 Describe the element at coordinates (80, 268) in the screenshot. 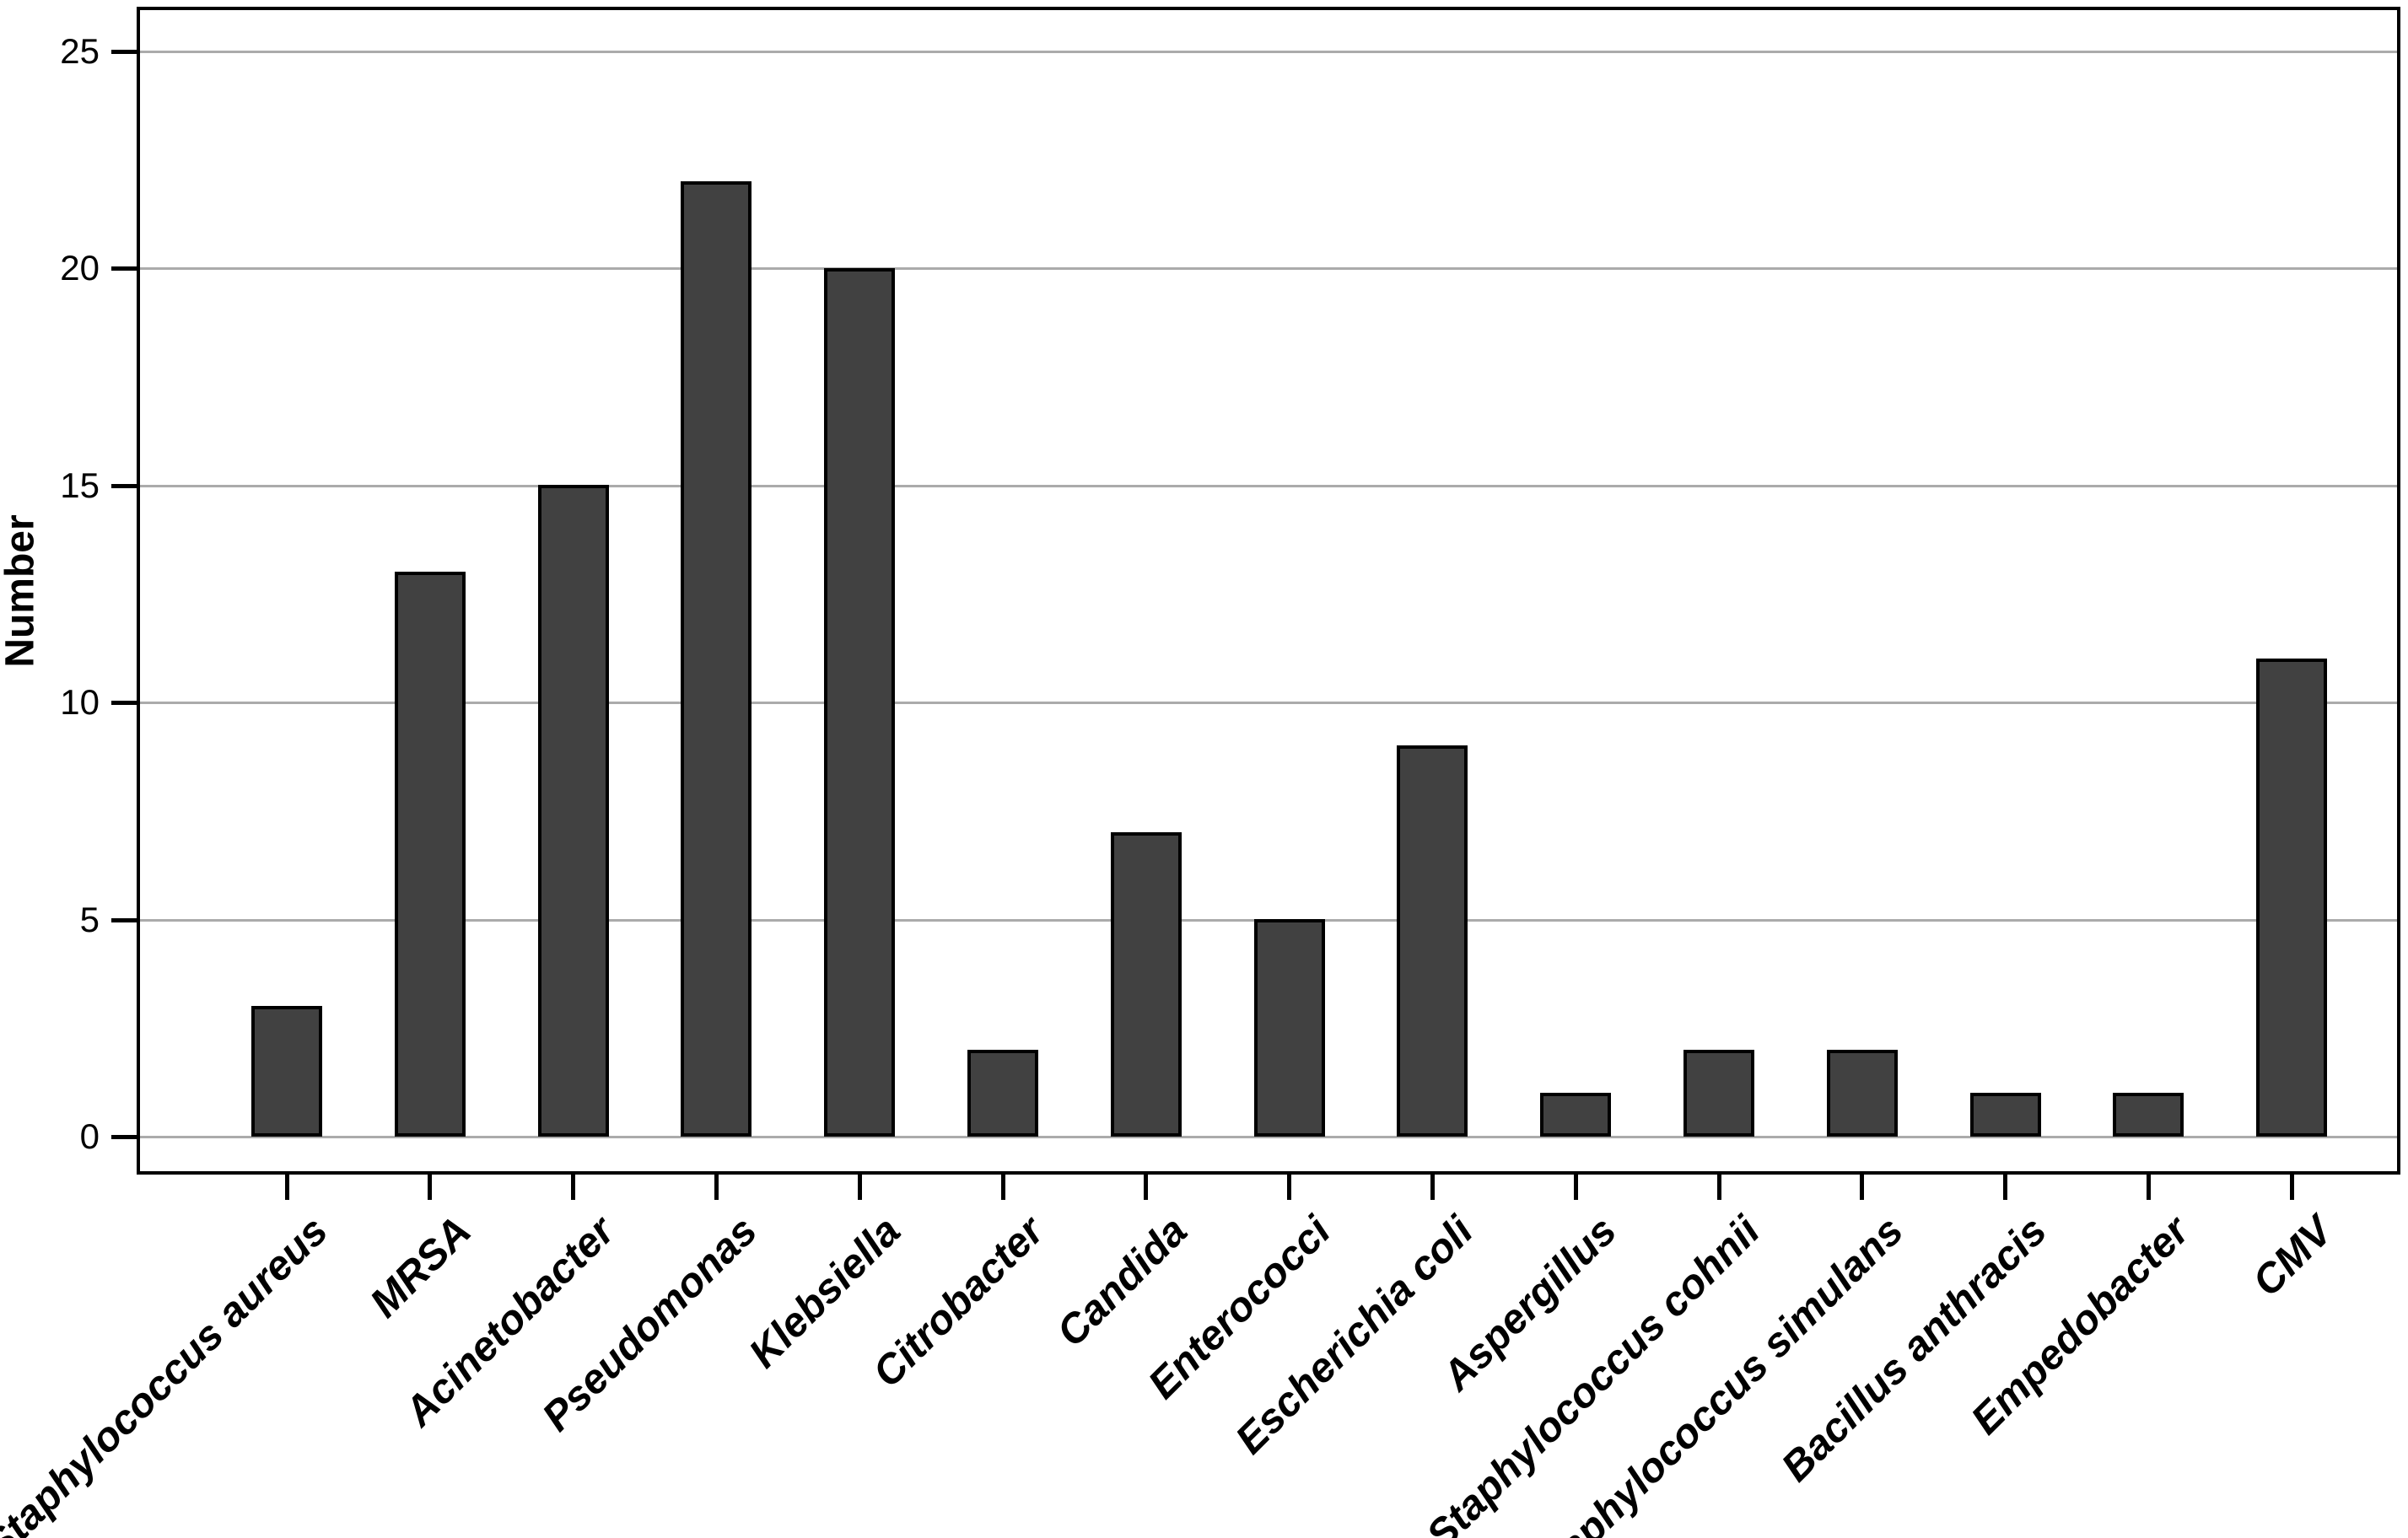

I see `y-tick-label: 20` at that location.